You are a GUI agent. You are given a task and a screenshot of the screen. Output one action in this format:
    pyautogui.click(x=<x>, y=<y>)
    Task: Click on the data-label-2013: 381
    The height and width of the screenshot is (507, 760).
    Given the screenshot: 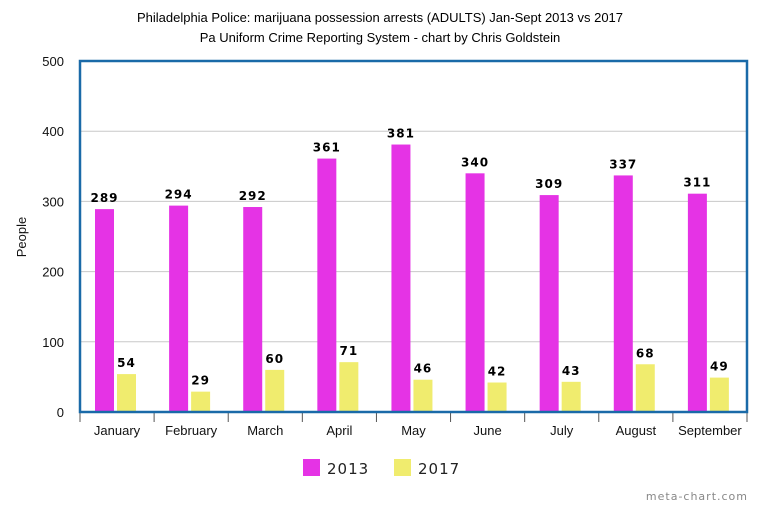 What is the action you would take?
    pyautogui.click(x=401, y=134)
    